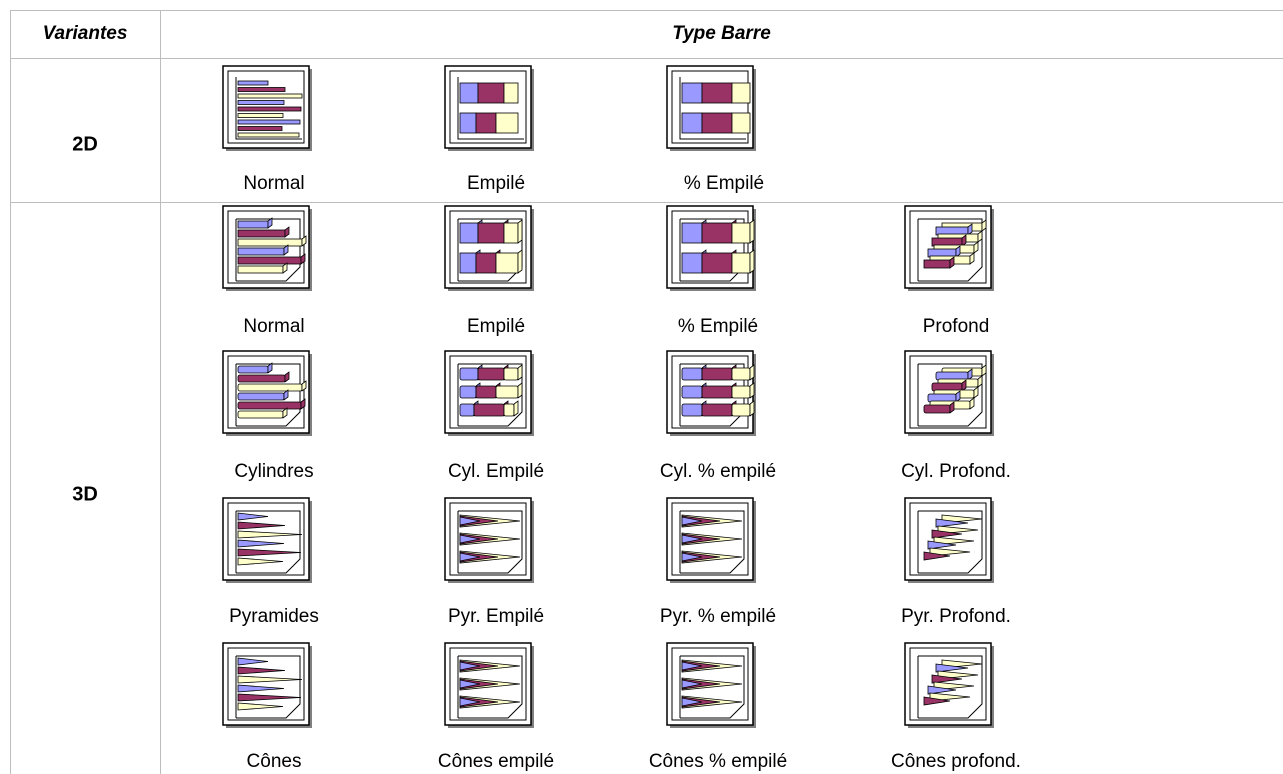 Image resolution: width=1283 pixels, height=774 pixels. I want to click on chart-type-label: Cyl. Empilé, so click(496, 471).